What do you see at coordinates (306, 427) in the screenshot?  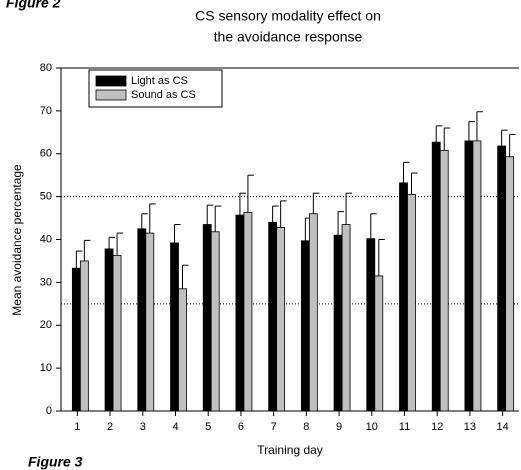 I see `x-tick-label: 8` at bounding box center [306, 427].